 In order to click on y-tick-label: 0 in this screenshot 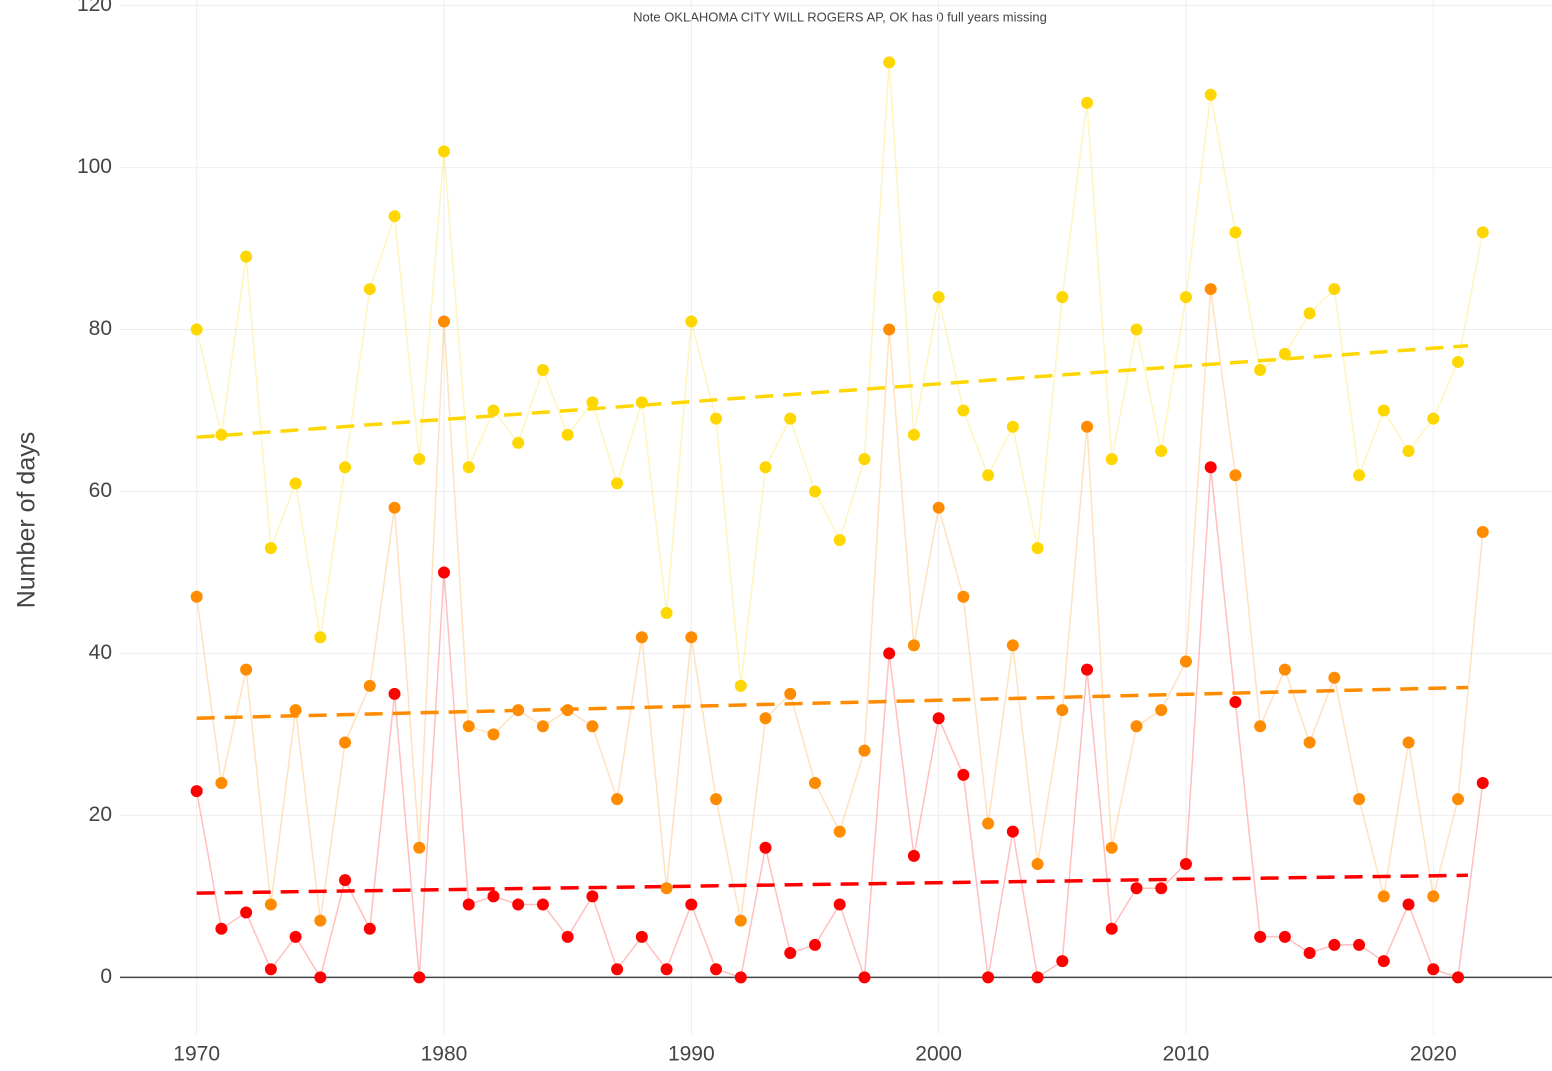, I will do `click(106, 976)`.